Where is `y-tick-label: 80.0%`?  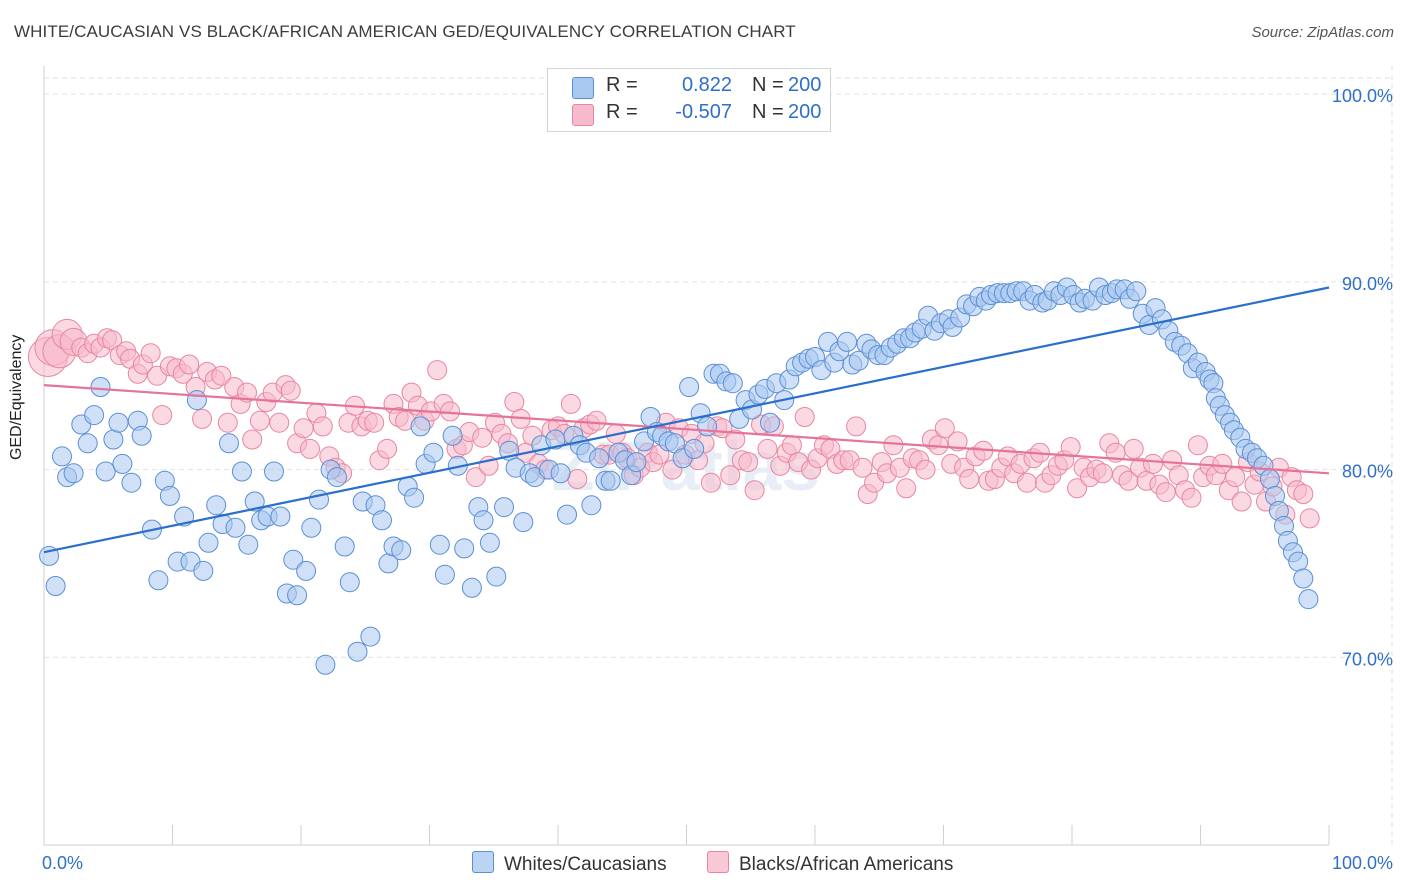 y-tick-label: 80.0% is located at coordinates (1367, 472).